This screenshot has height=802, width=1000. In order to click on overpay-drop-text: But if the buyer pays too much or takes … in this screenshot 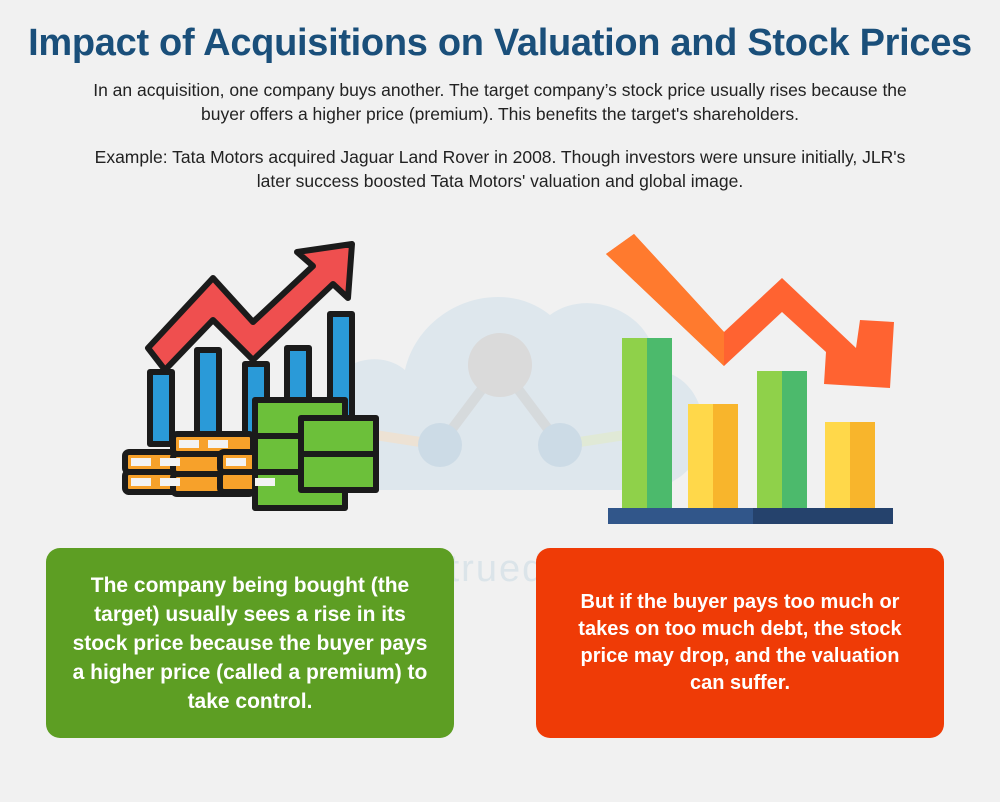, I will do `click(740, 642)`.